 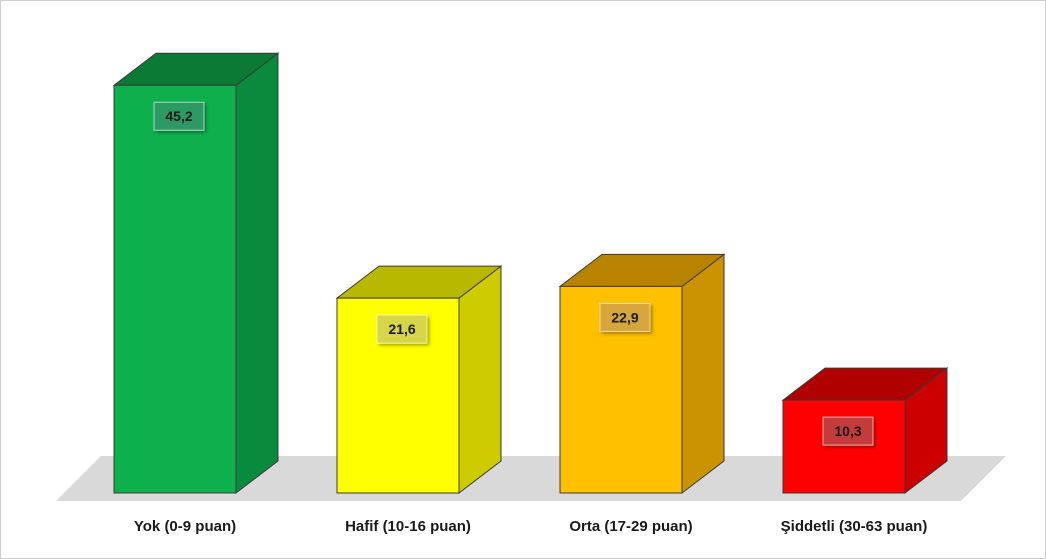 I want to click on data-label: 21,6, so click(x=402, y=329).